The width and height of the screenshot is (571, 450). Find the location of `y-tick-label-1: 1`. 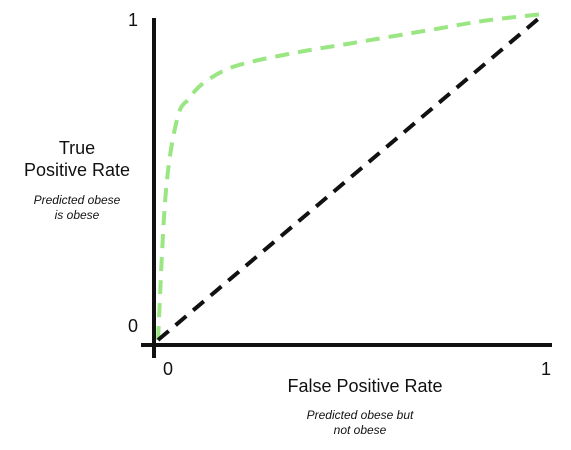

y-tick-label-1: 1 is located at coordinates (133, 20).